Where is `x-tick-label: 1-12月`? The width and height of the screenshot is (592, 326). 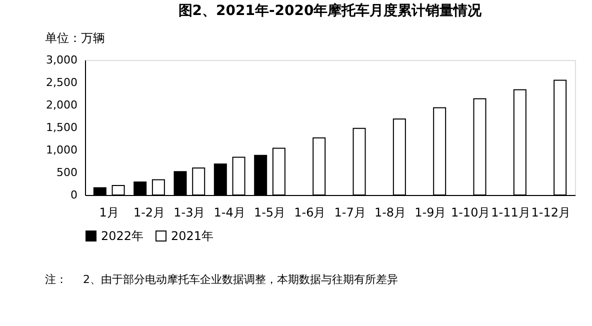 x-tick-label: 1-12月 is located at coordinates (551, 213).